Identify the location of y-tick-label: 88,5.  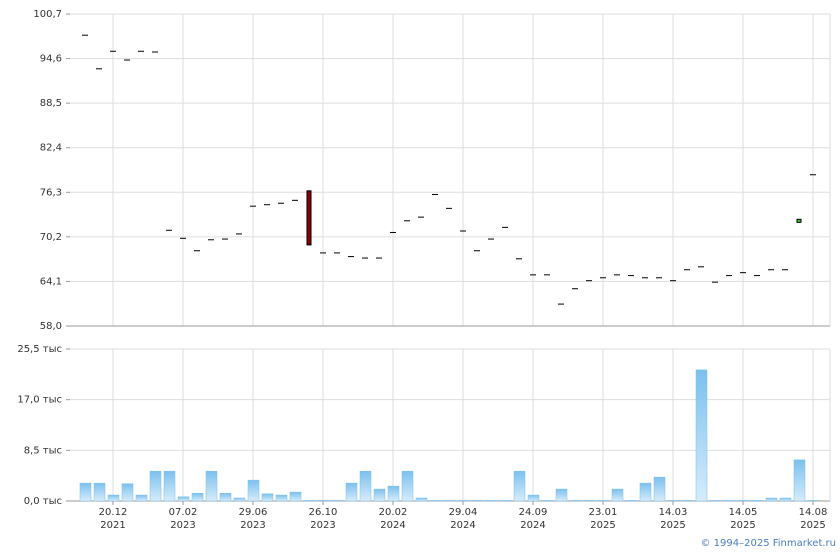
(51, 103).